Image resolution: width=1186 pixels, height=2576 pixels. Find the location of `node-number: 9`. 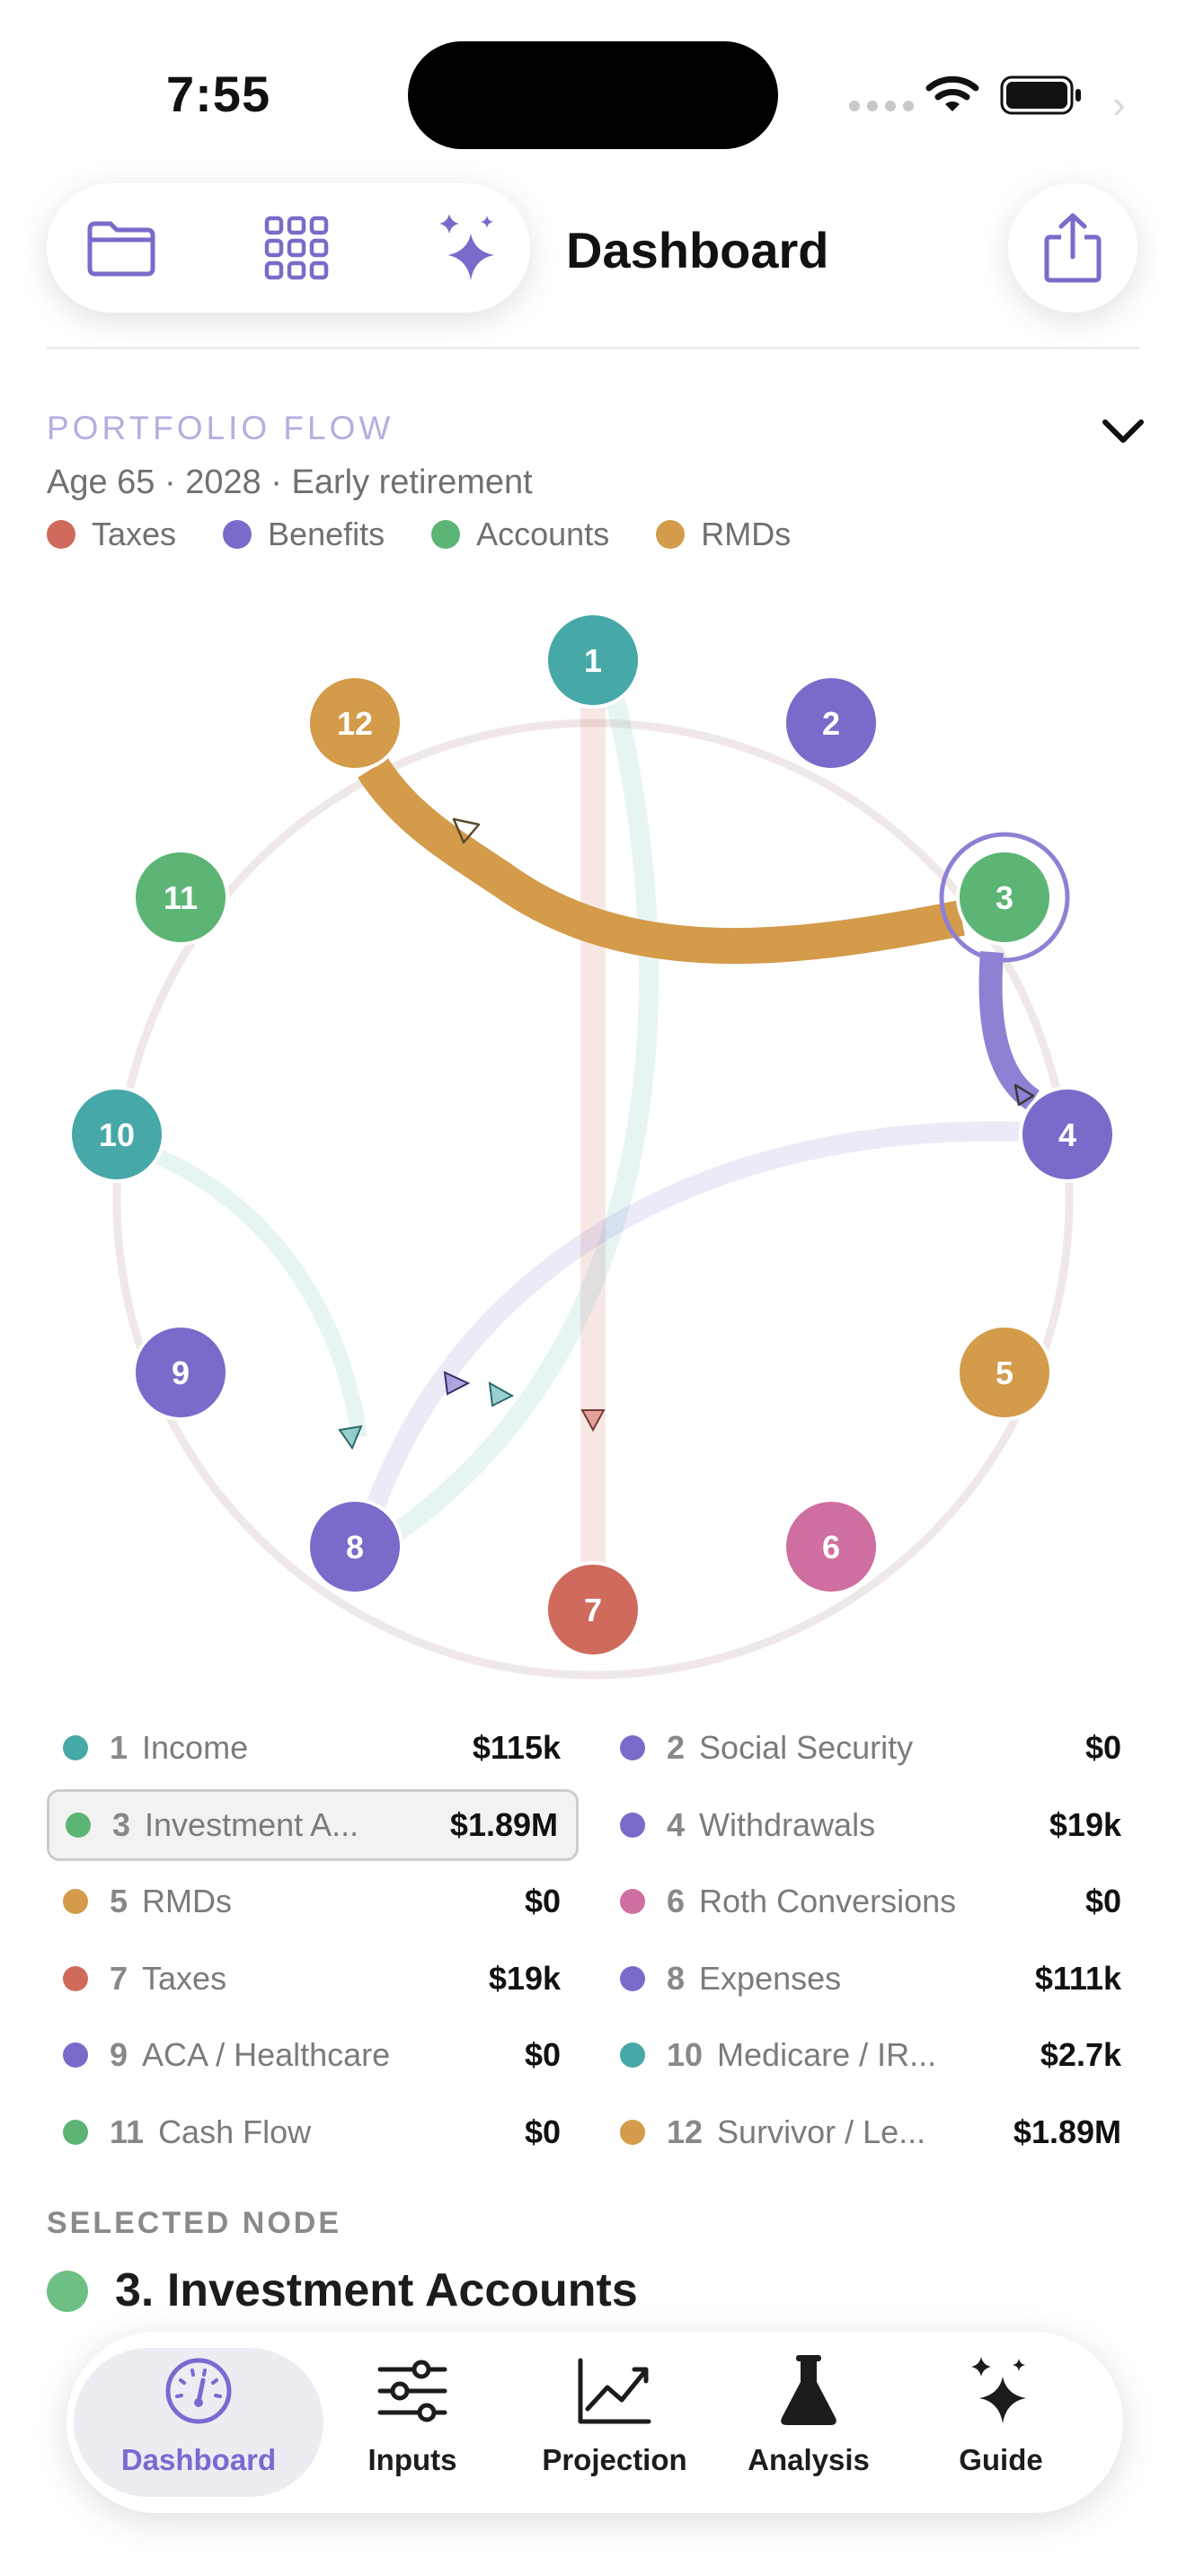

node-number: 9 is located at coordinates (119, 2054).